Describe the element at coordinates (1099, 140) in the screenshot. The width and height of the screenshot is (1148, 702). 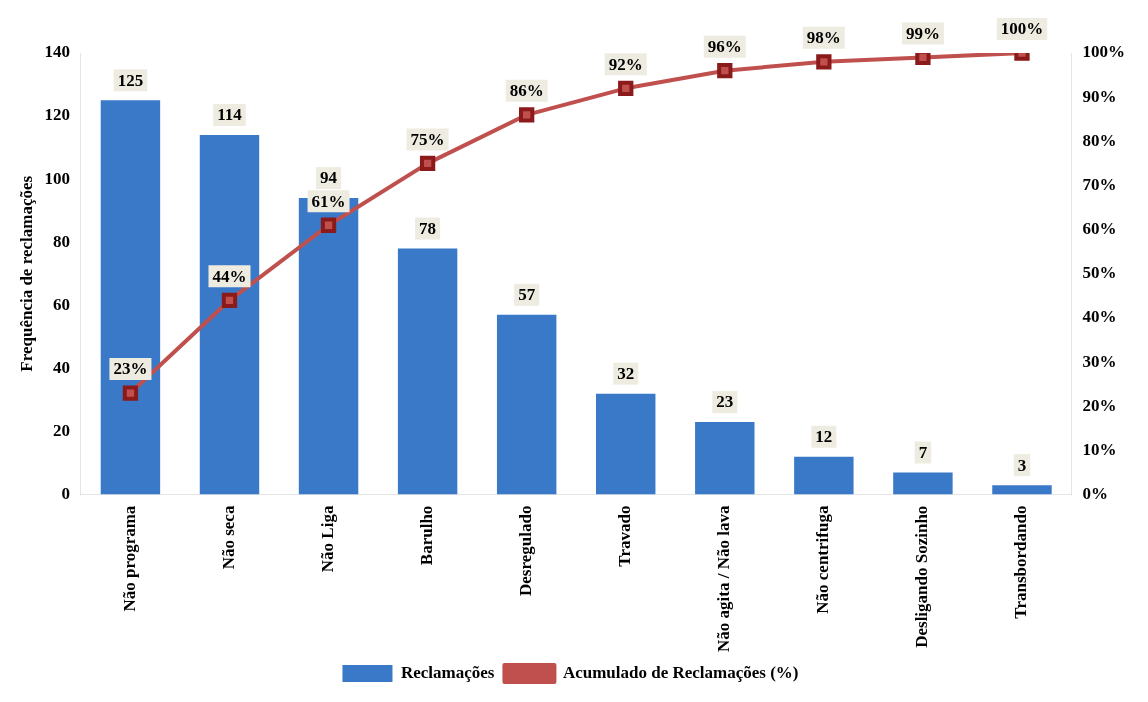
I see `y2-tick-label: 80%` at that location.